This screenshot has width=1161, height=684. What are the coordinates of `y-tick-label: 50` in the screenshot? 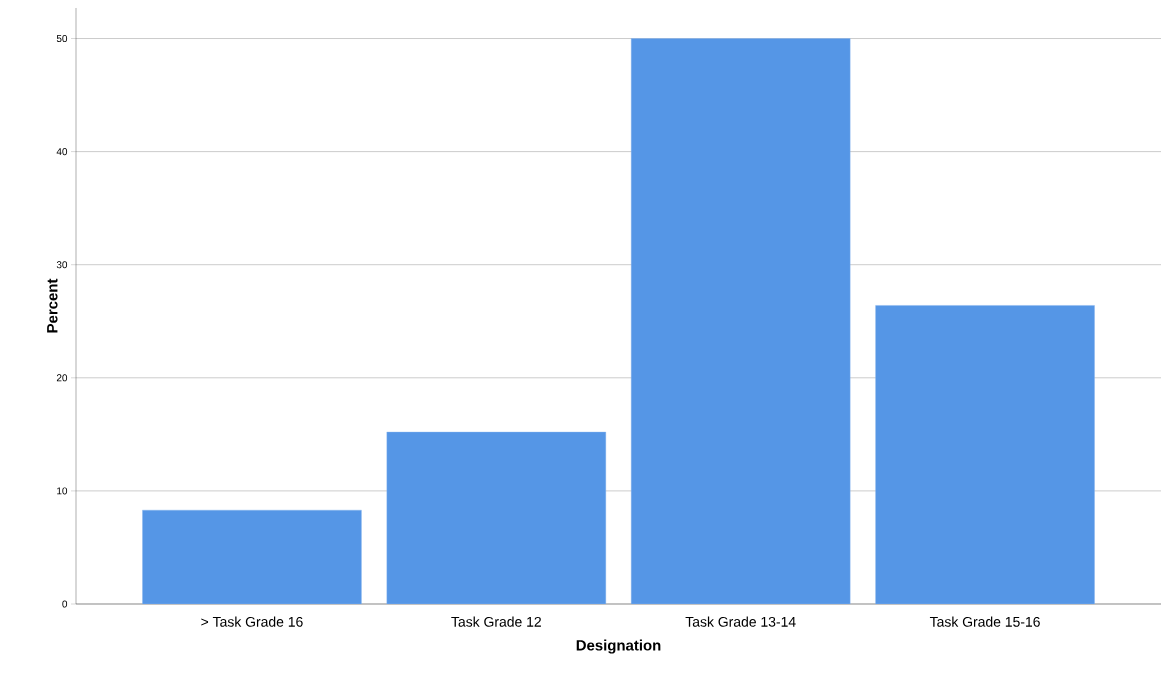 It's located at (62, 39).